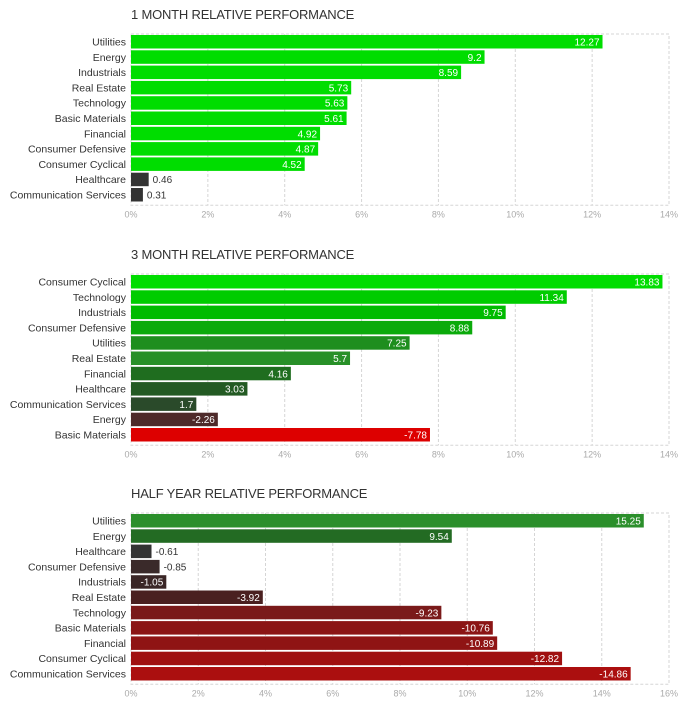 This screenshot has height=704, width=688. I want to click on value-label: -12.82, so click(545, 659).